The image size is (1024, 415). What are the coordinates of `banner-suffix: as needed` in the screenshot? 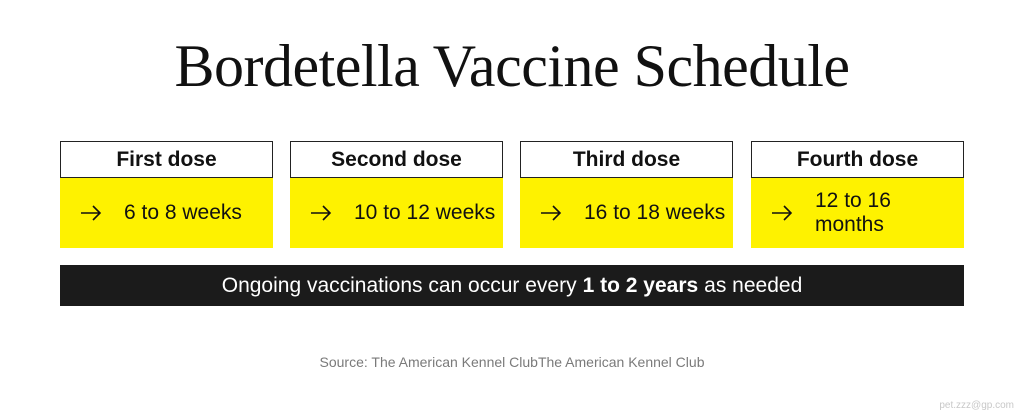 It's located at (753, 285).